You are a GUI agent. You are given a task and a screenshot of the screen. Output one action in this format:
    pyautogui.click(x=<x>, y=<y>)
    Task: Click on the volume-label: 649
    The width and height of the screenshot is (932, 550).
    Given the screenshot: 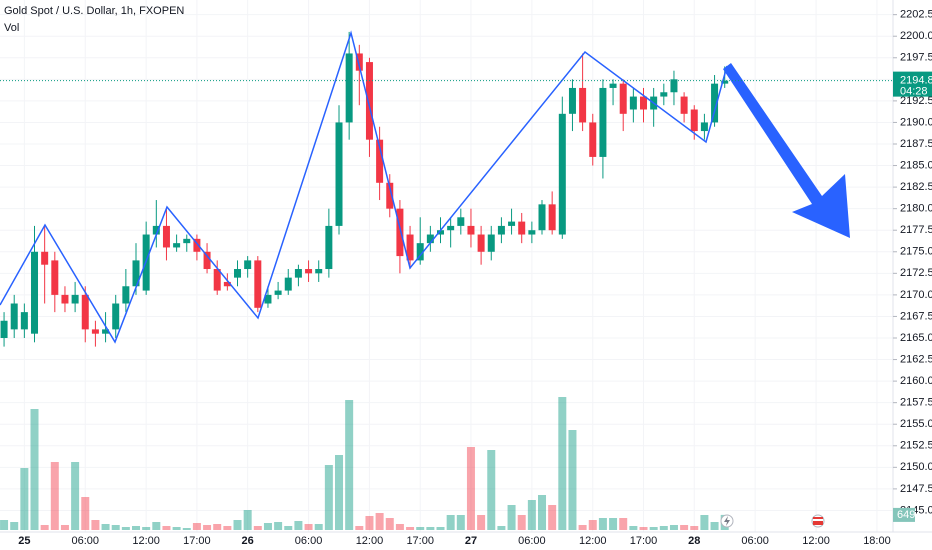 What is the action you would take?
    pyautogui.click(x=906, y=515)
    